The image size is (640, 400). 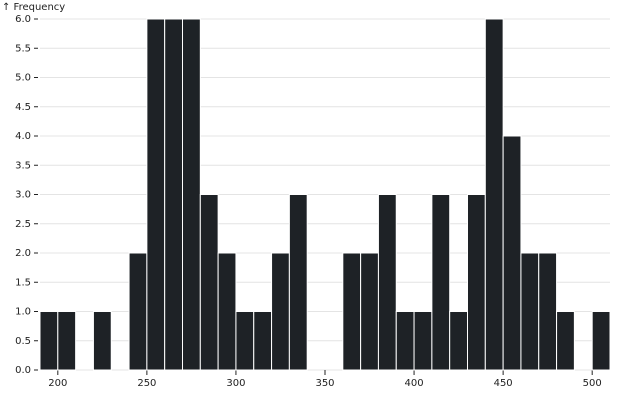 I want to click on y-tick-label: 6.0, so click(x=23, y=19).